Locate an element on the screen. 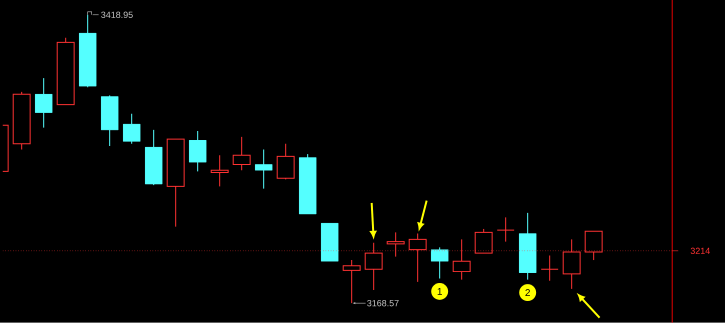 The image size is (725, 323). annotation: 3168.57 is located at coordinates (383, 303).